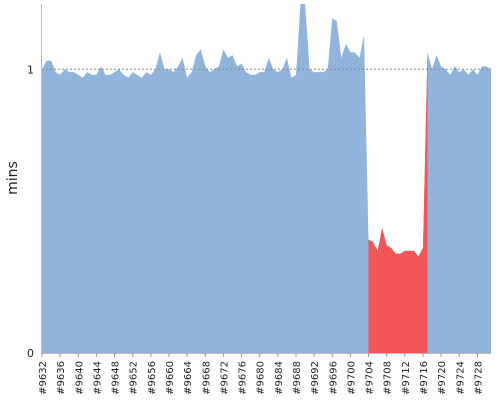 The image size is (500, 404). Describe the element at coordinates (398, 202) in the screenshot. I see `highlight-area` at that location.